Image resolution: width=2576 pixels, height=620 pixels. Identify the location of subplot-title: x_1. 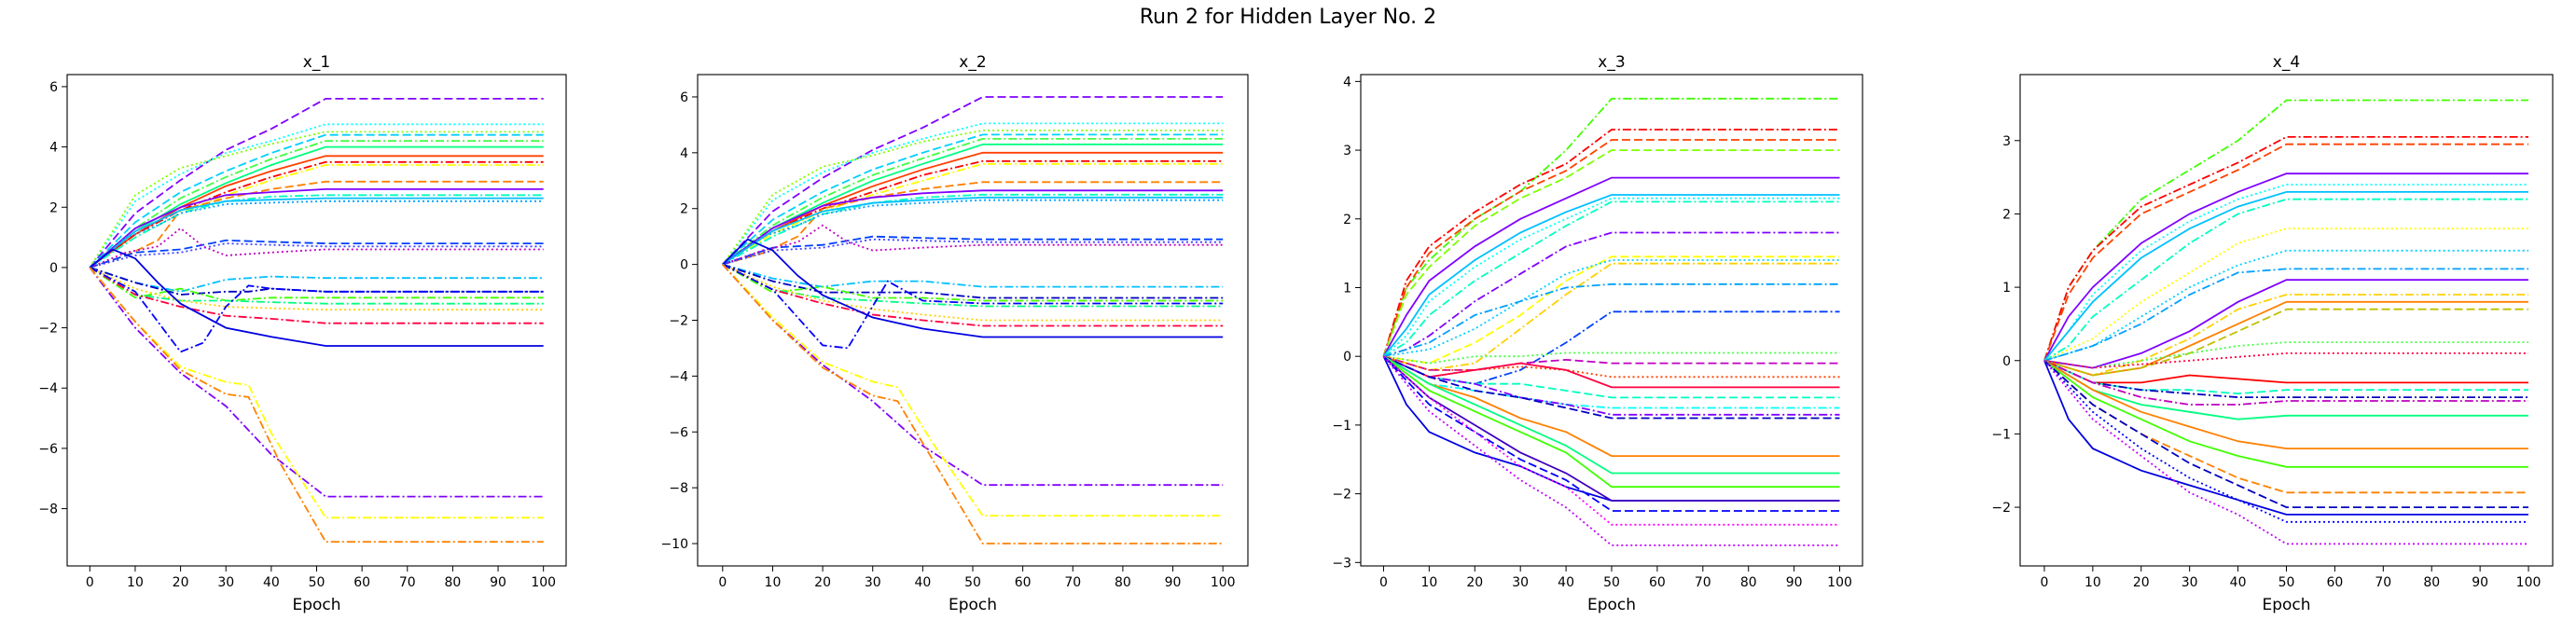
(316, 62).